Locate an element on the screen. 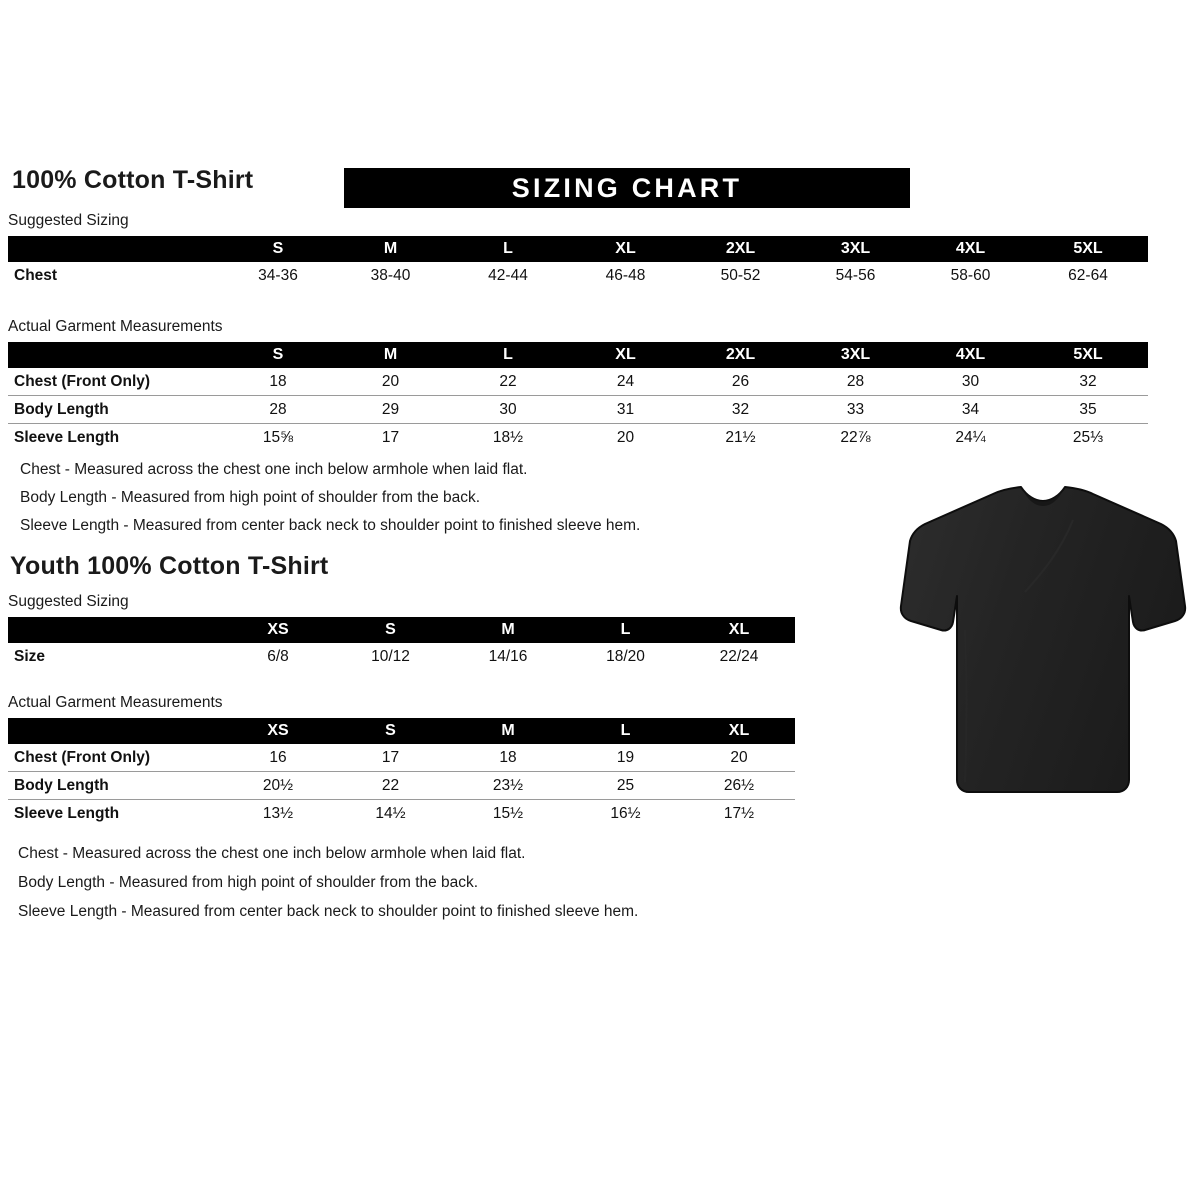 The width and height of the screenshot is (1200, 1200). cell: 16½ is located at coordinates (625, 813).